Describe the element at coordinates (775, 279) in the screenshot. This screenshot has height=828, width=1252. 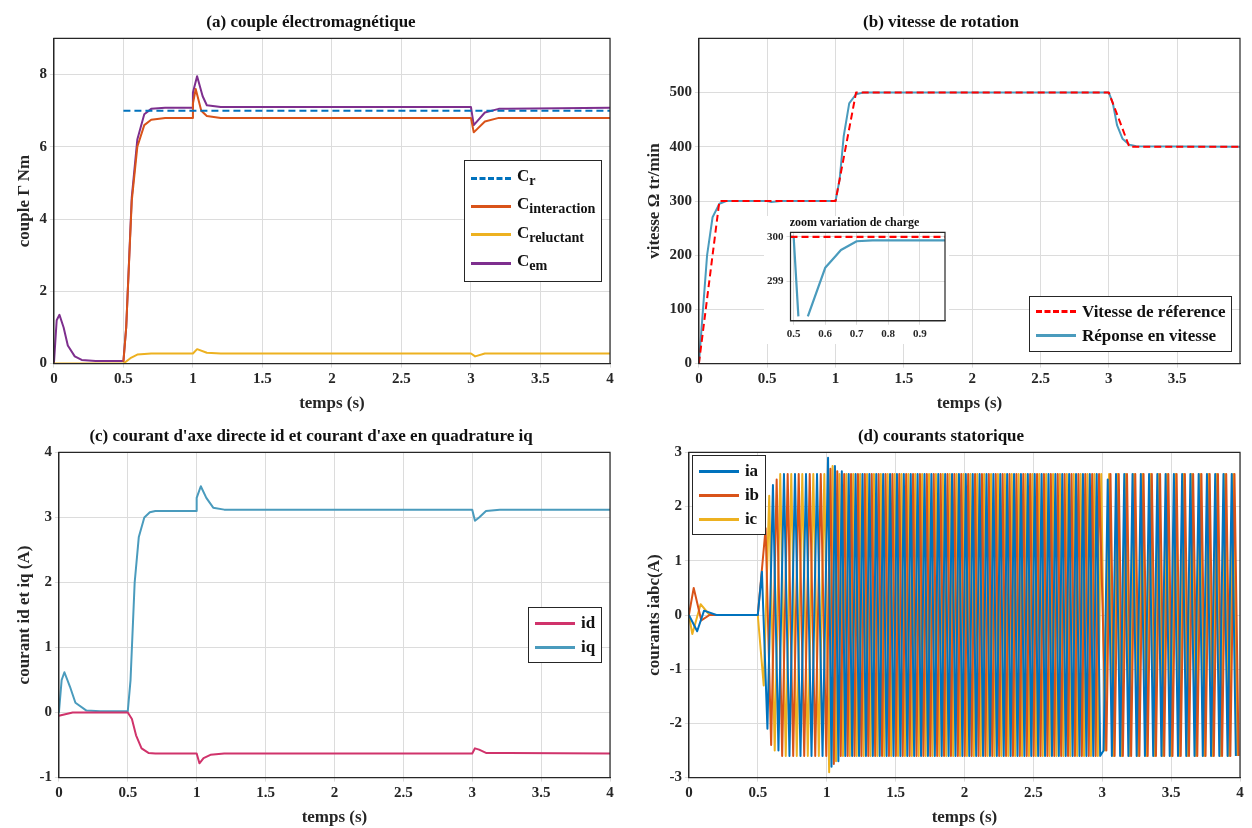
I see `y-tick-label: 299` at that location.